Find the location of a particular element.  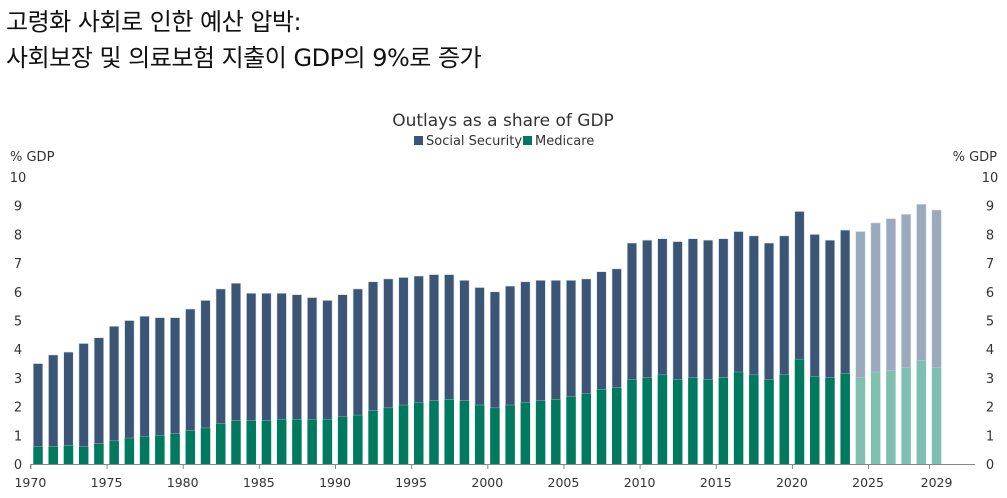

bar-group-1972 is located at coordinates (68, 407).